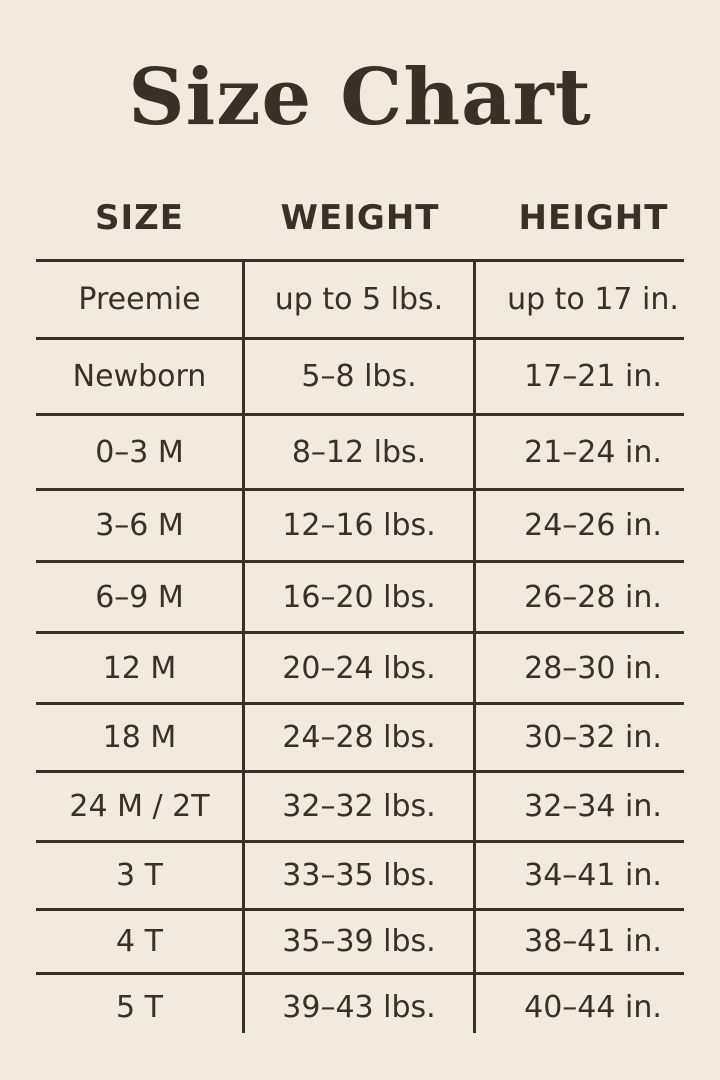  I want to click on cell-size: 3–6 M, so click(139, 525).